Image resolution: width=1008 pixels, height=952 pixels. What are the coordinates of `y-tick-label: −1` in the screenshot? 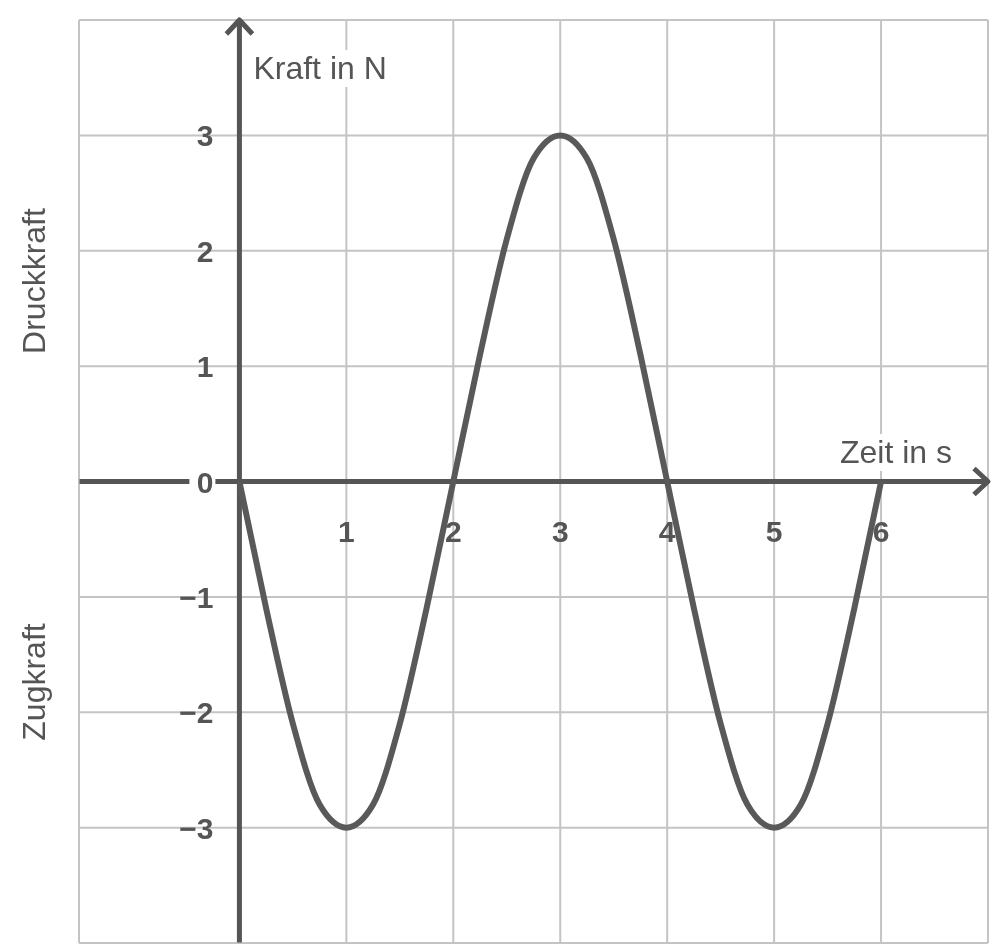 It's located at (196, 597).